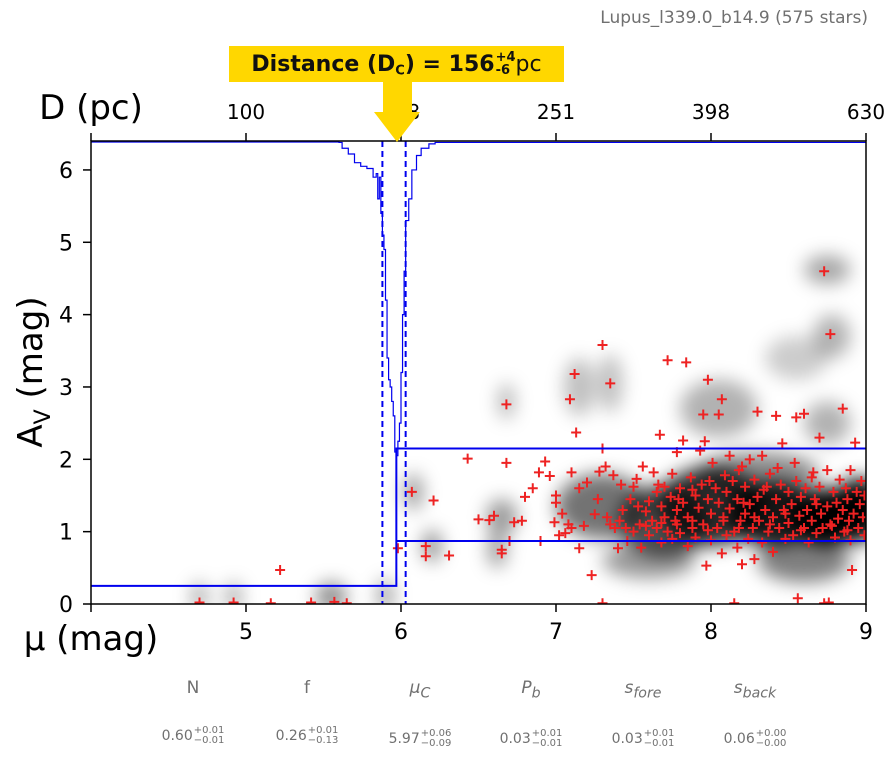 Image resolution: width=896 pixels, height=759 pixels. I want to click on parameter-value: 0.03 +0.01 −0.01, so click(643, 739).